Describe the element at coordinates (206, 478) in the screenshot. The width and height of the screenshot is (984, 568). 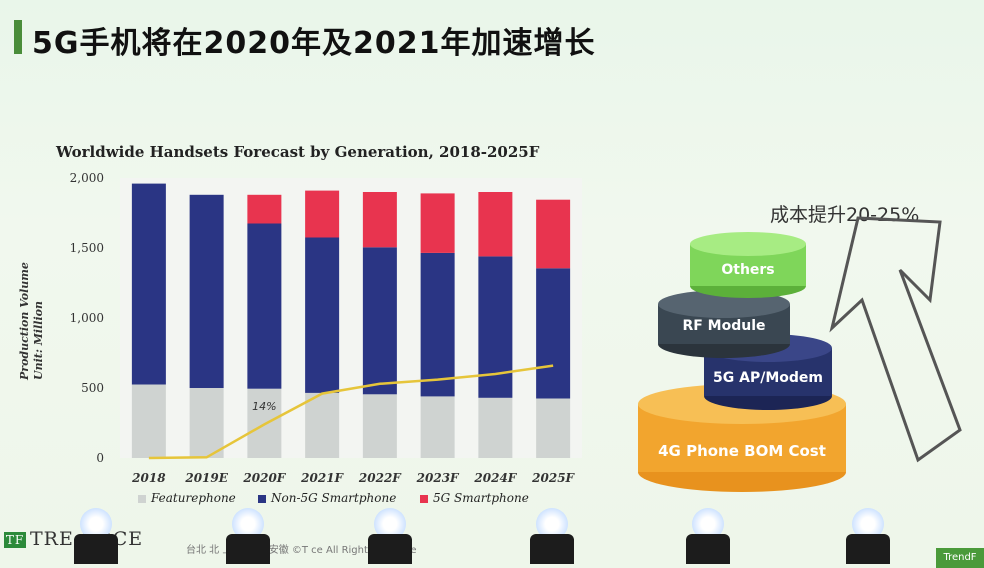
I see `x-tick-label: 2019E` at that location.